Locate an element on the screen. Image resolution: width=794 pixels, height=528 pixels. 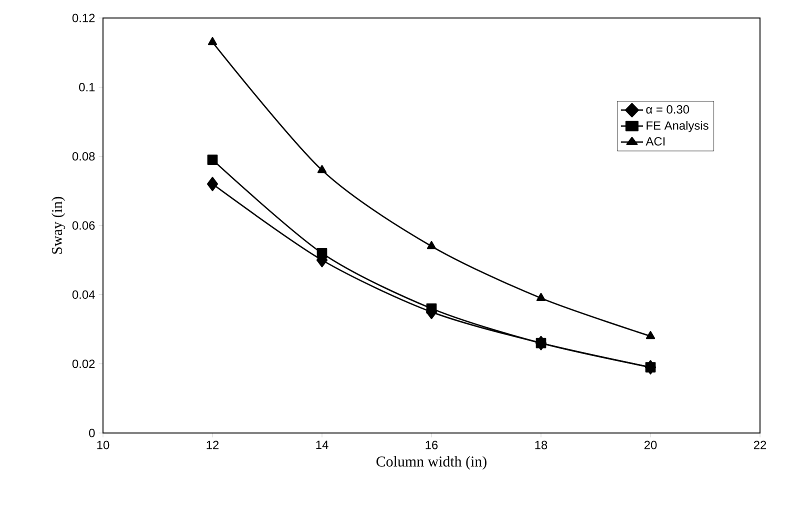
y-tick-label: 0.02 is located at coordinates (83, 364).